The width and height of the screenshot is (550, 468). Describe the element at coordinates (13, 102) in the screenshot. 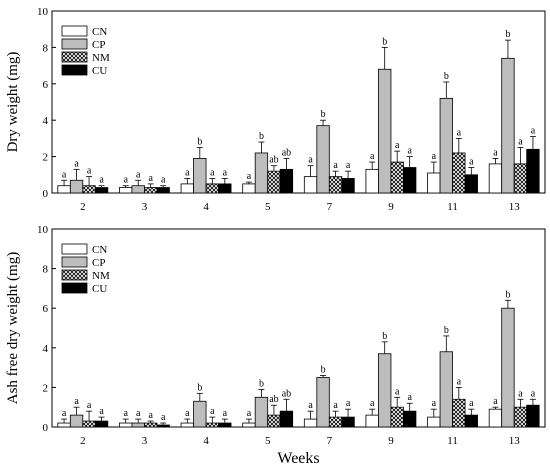

I see `y-axis-title: Dry weight (mg)` at that location.